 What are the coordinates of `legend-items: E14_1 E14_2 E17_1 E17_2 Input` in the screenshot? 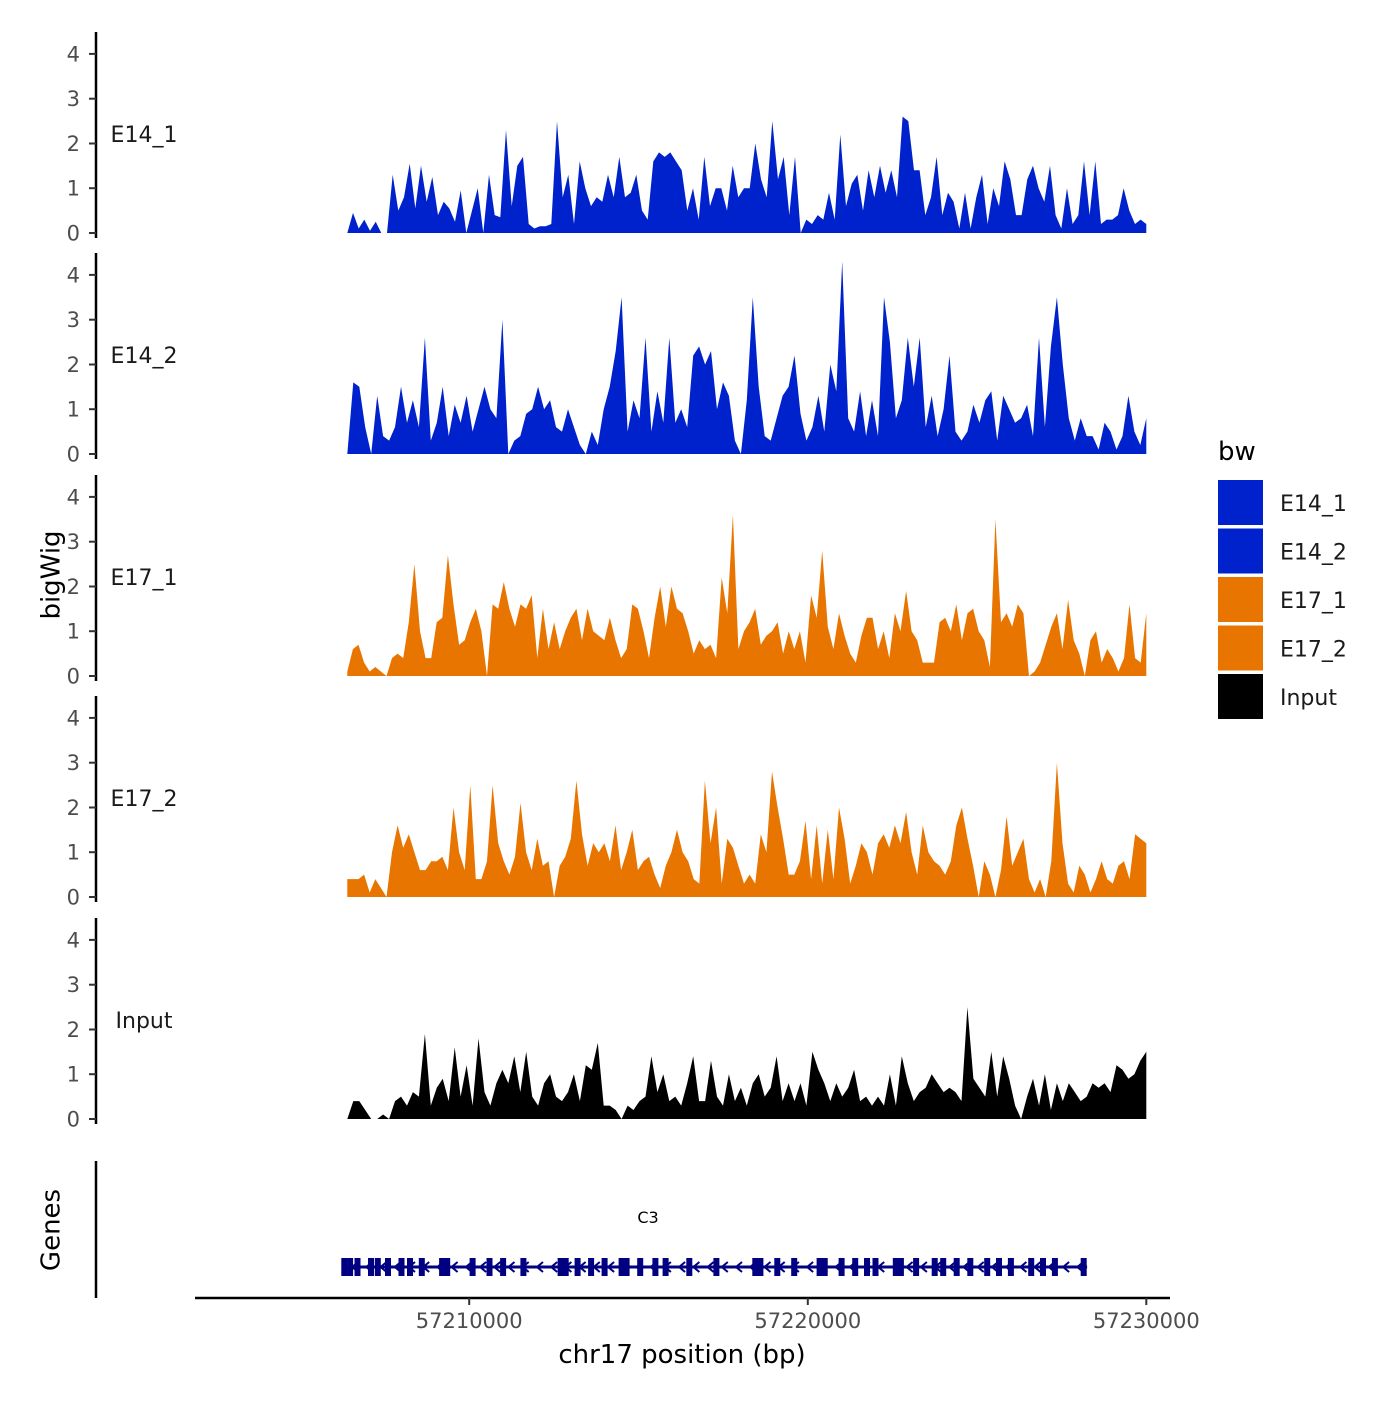 It's located at (1282, 599).